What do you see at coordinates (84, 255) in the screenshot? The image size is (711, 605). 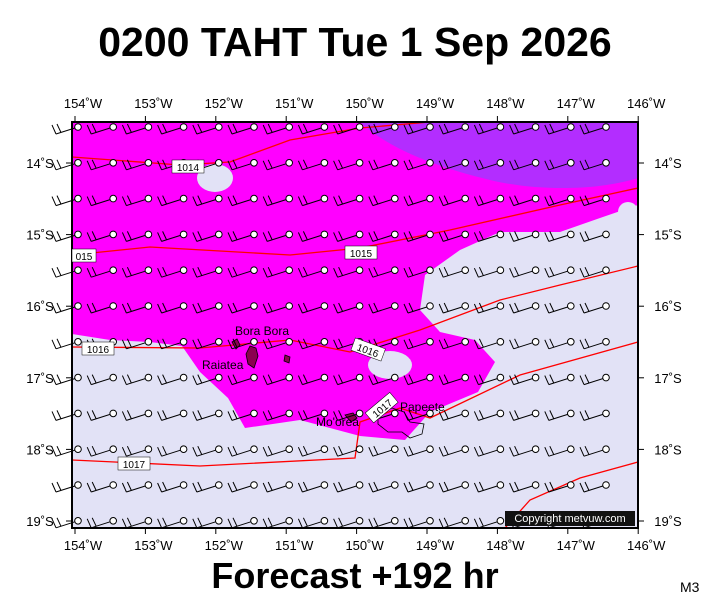 I see `isobar-label-box` at bounding box center [84, 255].